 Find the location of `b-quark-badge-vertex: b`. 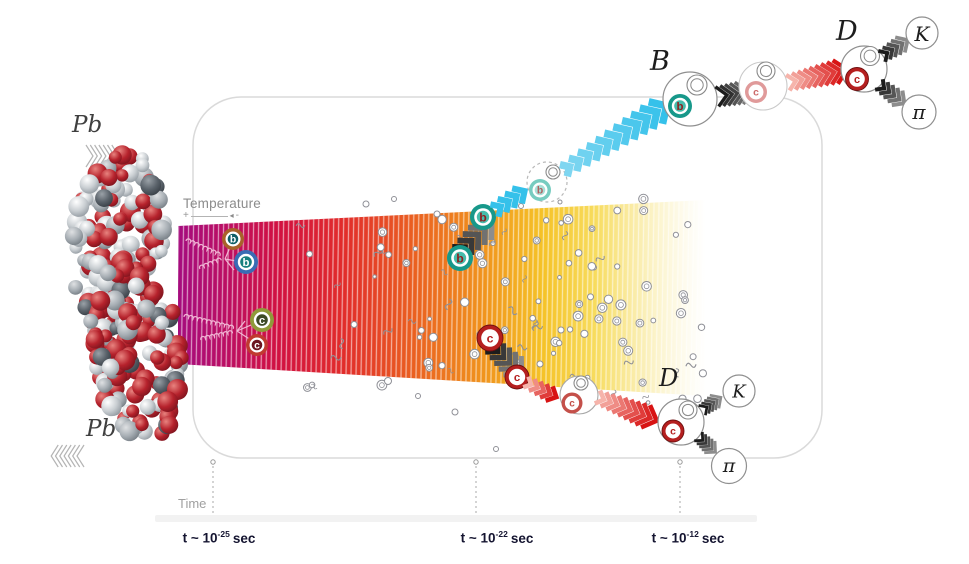

b-quark-badge-vertex: b is located at coordinates (233, 239).